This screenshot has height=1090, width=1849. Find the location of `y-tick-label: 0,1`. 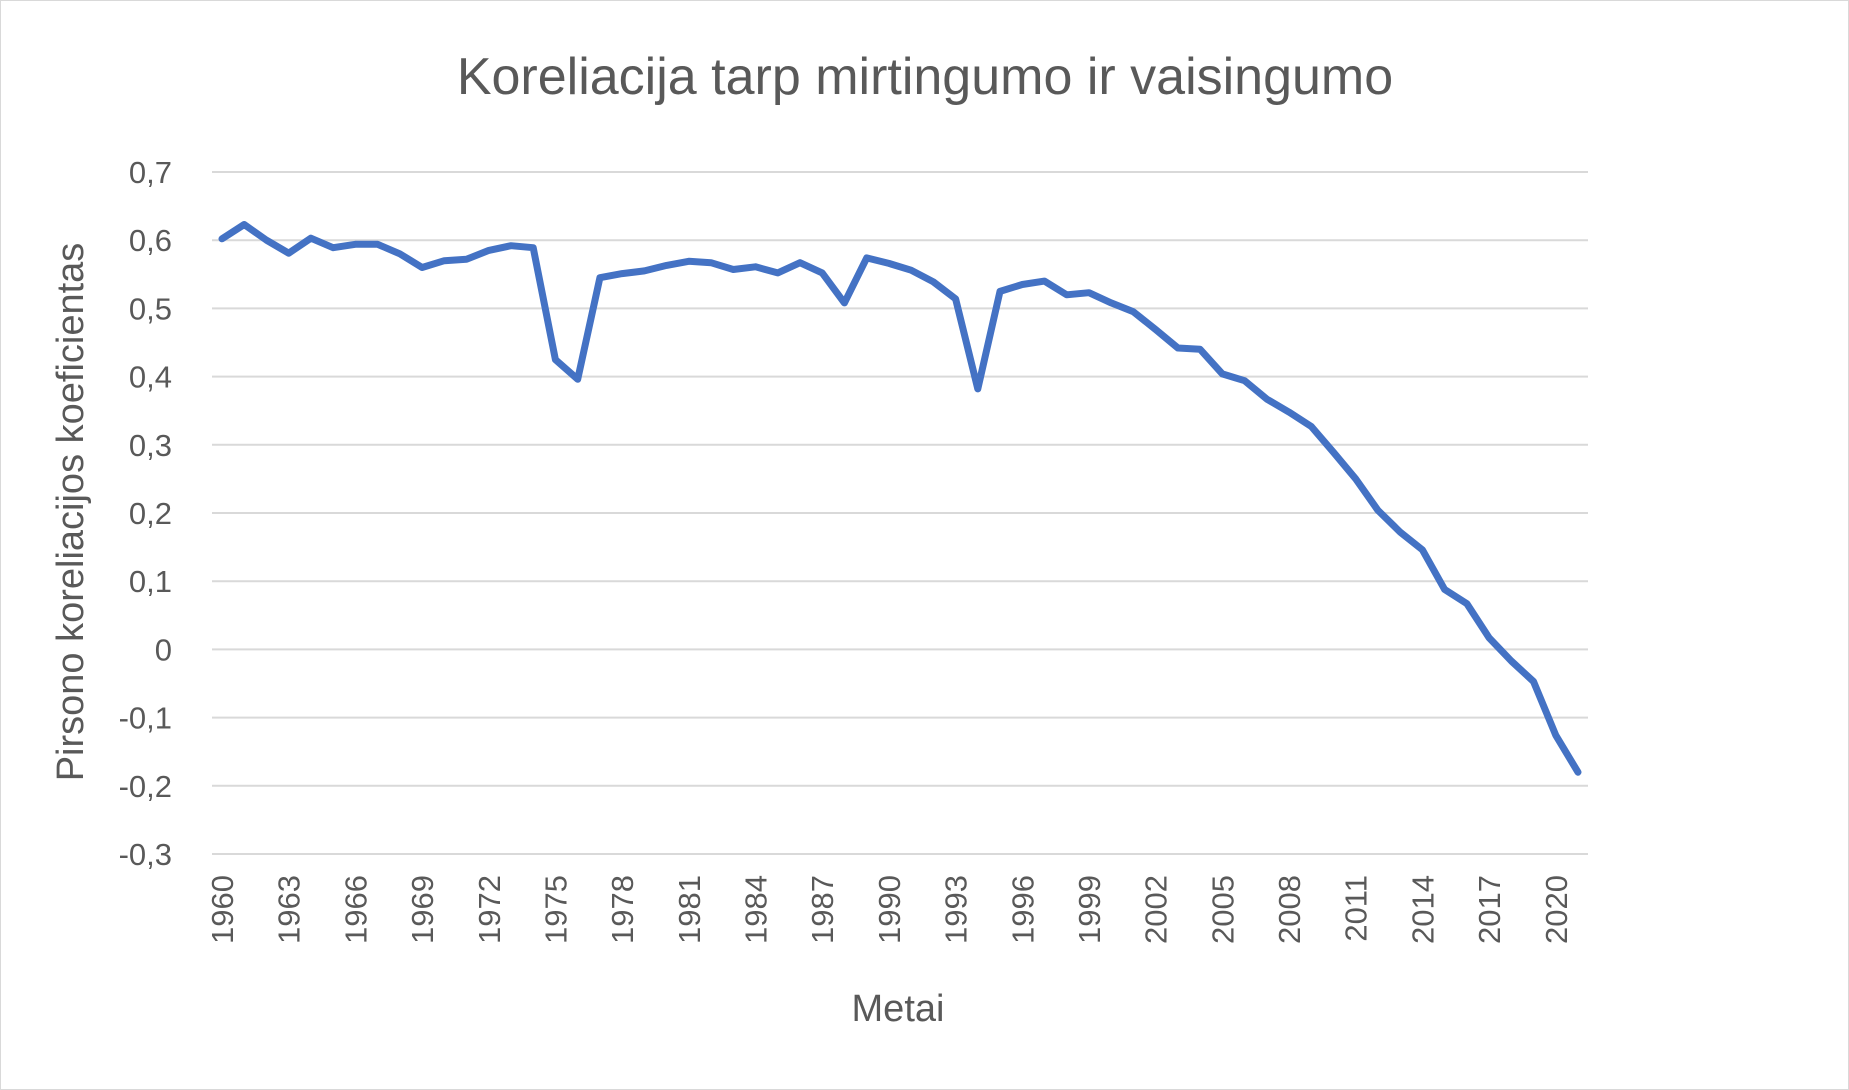

y-tick-label: 0,1 is located at coordinates (150, 581).